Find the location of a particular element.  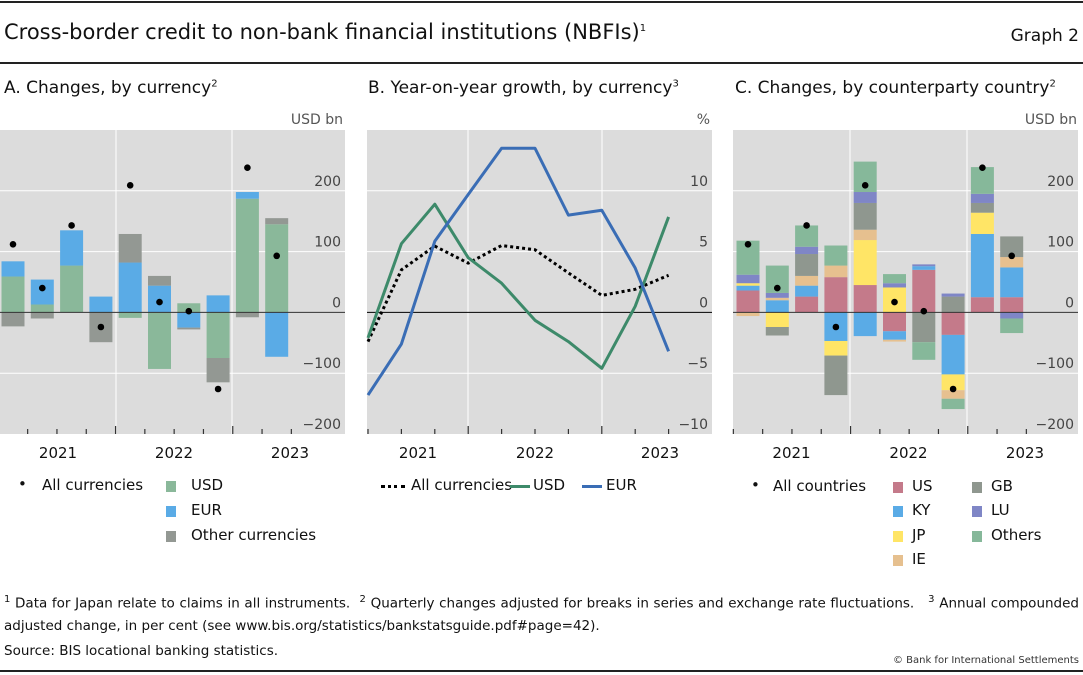

panel-a-note: 2 is located at coordinates (214, 84).